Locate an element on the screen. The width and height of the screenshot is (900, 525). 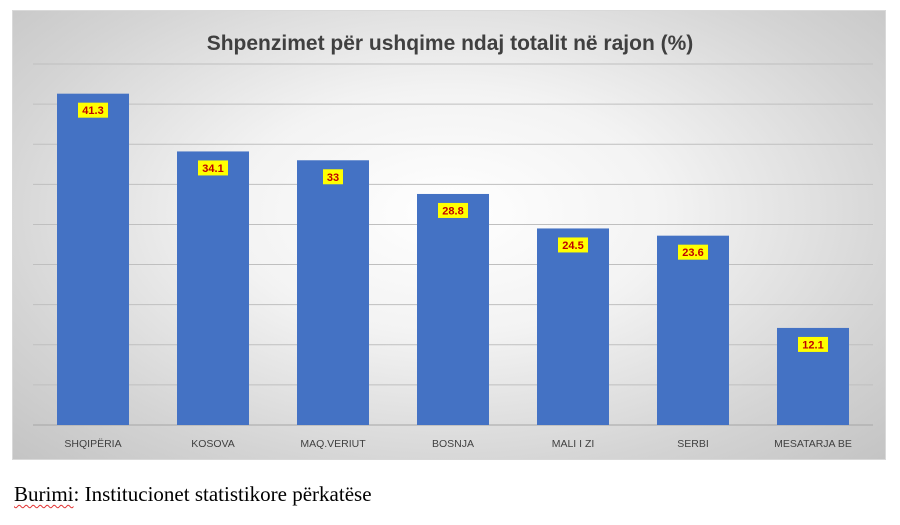
data-label: 12.1 is located at coordinates (812, 345).